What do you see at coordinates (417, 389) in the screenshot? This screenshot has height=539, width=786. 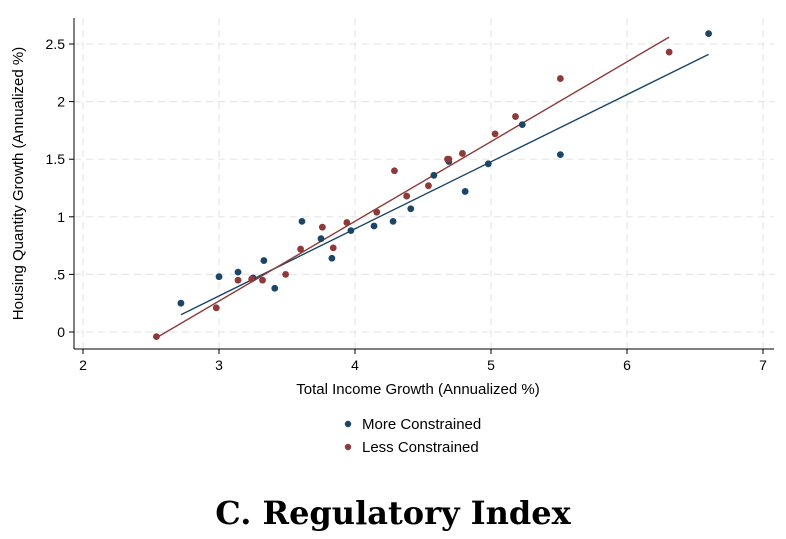 I see `x-axis-title: Total Income Growth (Annualized %)` at bounding box center [417, 389].